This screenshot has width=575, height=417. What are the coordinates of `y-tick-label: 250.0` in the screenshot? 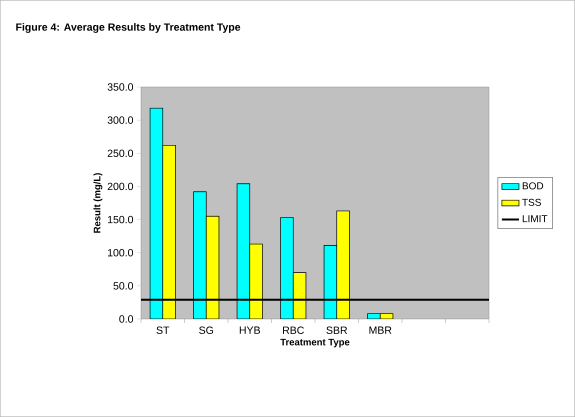 It's located at (121, 153).